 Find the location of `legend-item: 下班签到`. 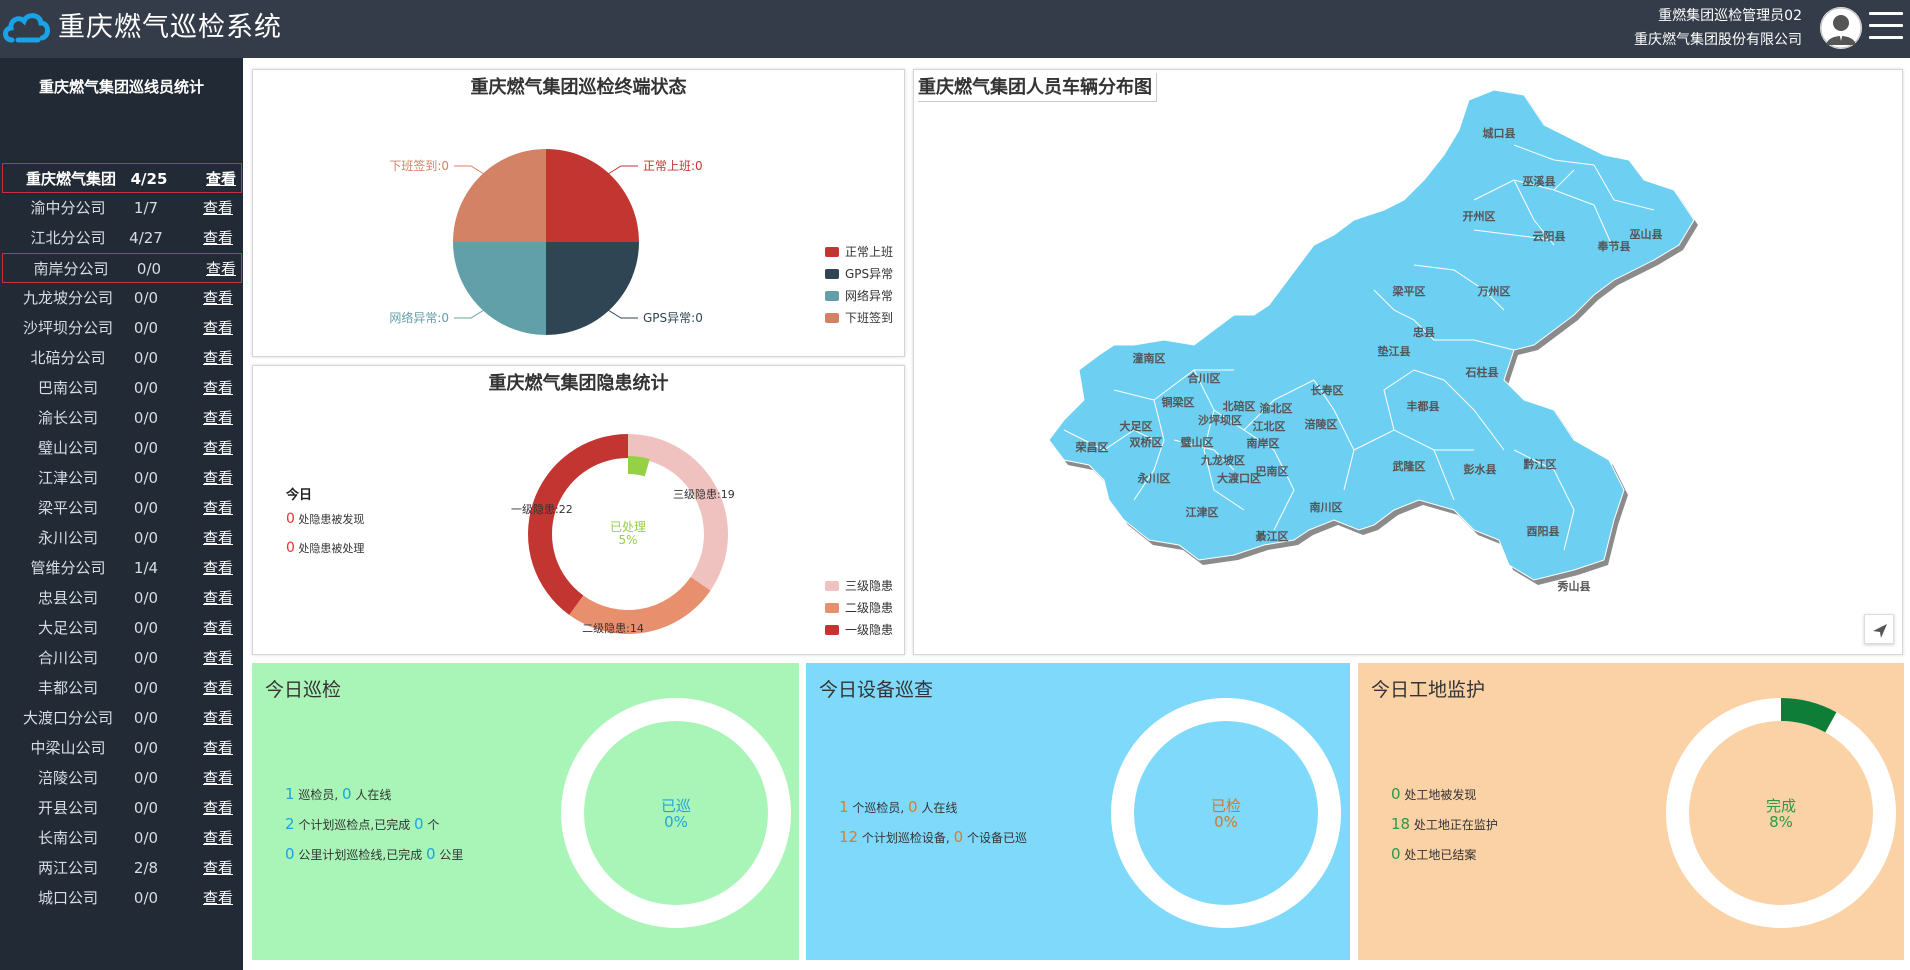

legend-item: 下班签到 is located at coordinates (859, 318).